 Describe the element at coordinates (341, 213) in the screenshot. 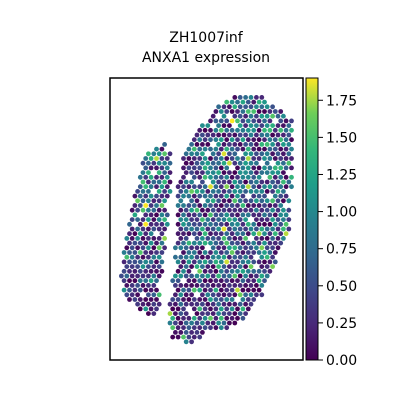

I see `colorbar-tick-label: 1.00` at that location.